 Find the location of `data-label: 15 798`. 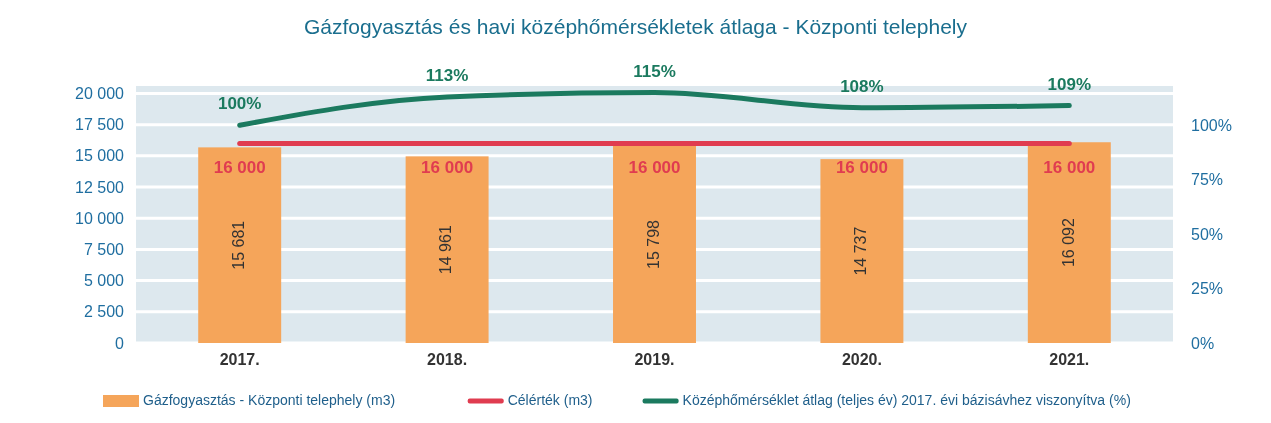

data-label: 15 798 is located at coordinates (653, 244).